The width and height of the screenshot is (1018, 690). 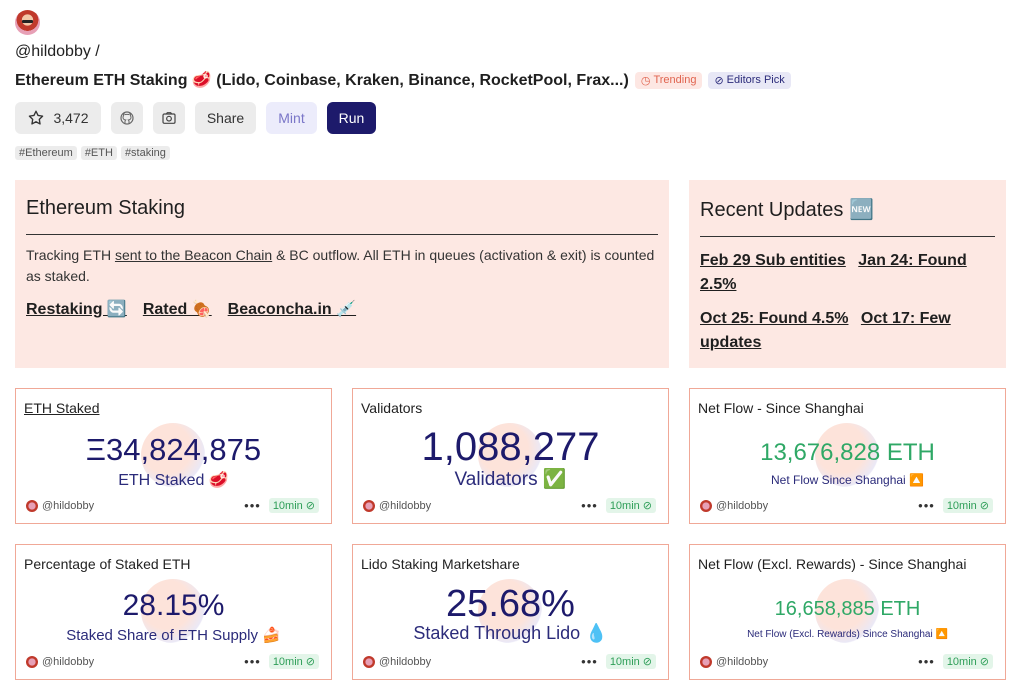 What do you see at coordinates (36, 117) in the screenshot?
I see `star-icon` at bounding box center [36, 117].